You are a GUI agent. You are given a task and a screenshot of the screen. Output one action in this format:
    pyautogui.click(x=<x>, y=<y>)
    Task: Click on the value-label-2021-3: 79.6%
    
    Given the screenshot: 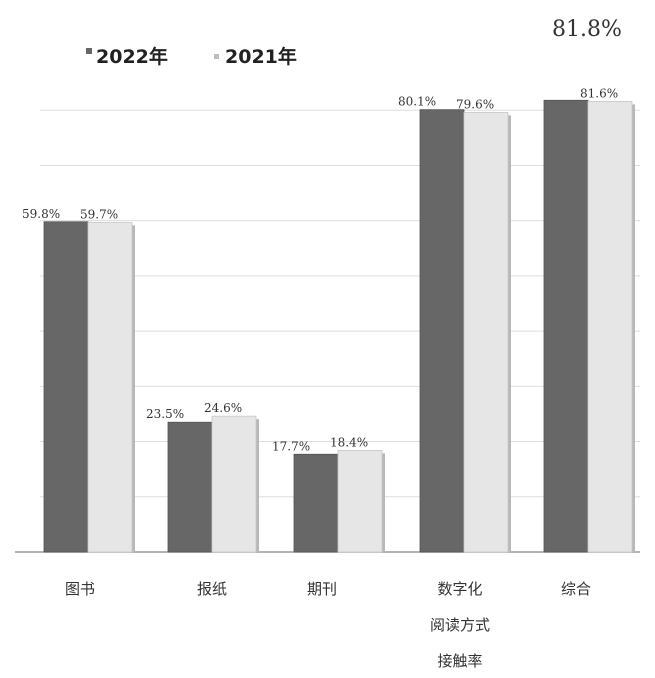 What is the action you would take?
    pyautogui.click(x=475, y=104)
    